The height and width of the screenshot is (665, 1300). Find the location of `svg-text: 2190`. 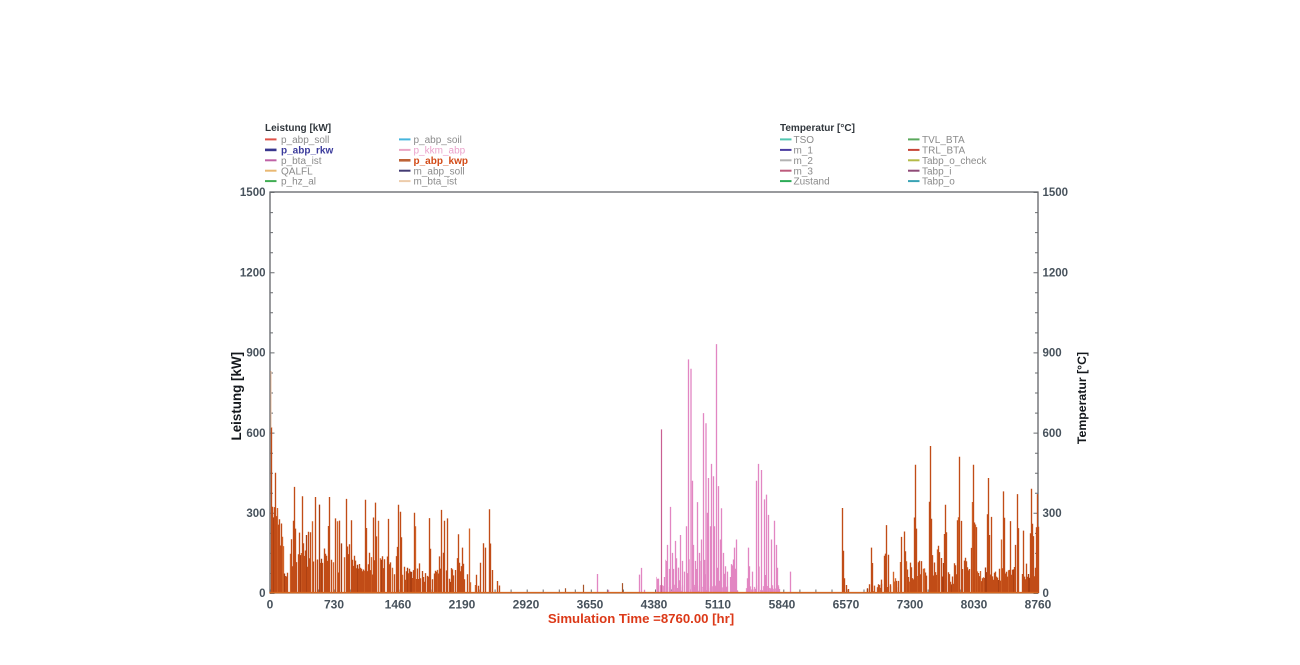

svg-text: 2190 is located at coordinates (462, 605).